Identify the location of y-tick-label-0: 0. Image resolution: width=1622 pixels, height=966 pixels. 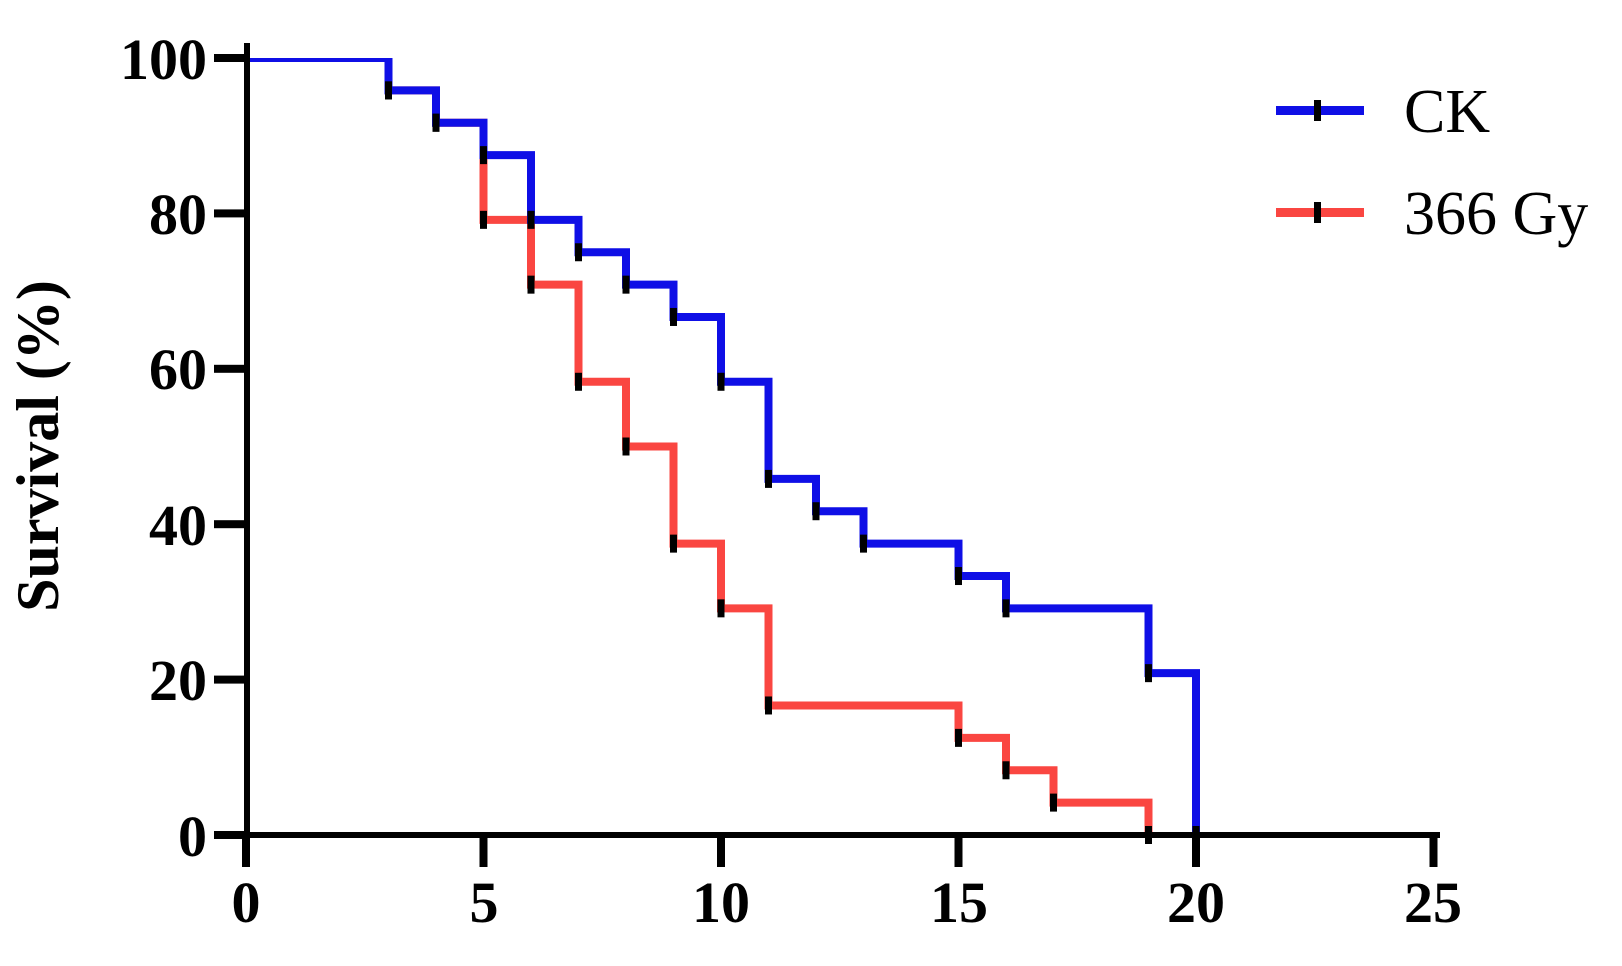
(192, 836).